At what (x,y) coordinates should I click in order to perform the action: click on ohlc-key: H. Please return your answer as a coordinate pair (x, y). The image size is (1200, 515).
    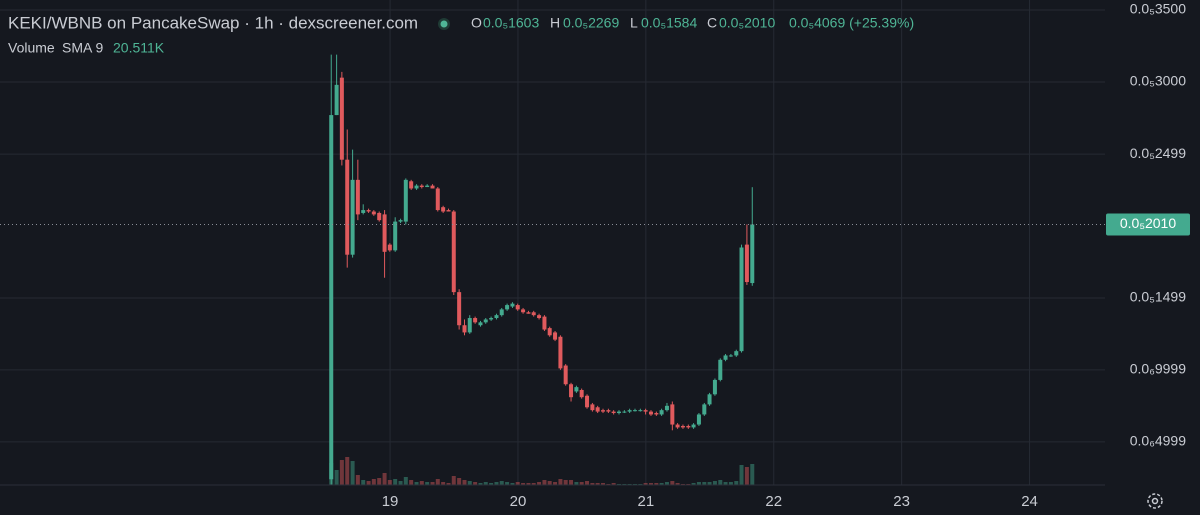
    Looking at the image, I should click on (555, 23).